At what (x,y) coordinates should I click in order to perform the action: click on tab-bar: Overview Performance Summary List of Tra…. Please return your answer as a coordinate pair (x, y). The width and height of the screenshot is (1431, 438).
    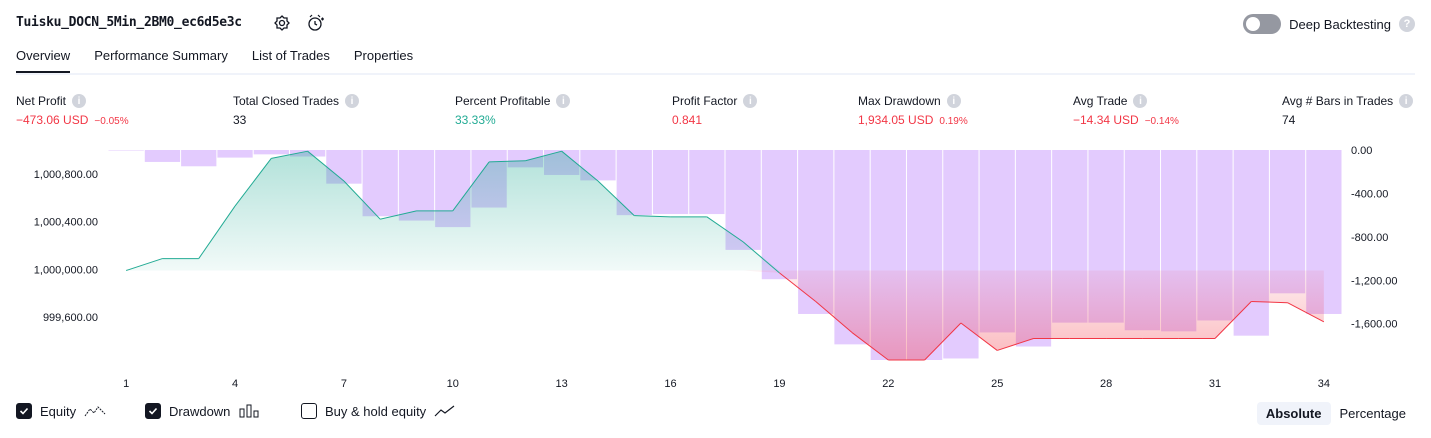
    Looking at the image, I should click on (214, 61).